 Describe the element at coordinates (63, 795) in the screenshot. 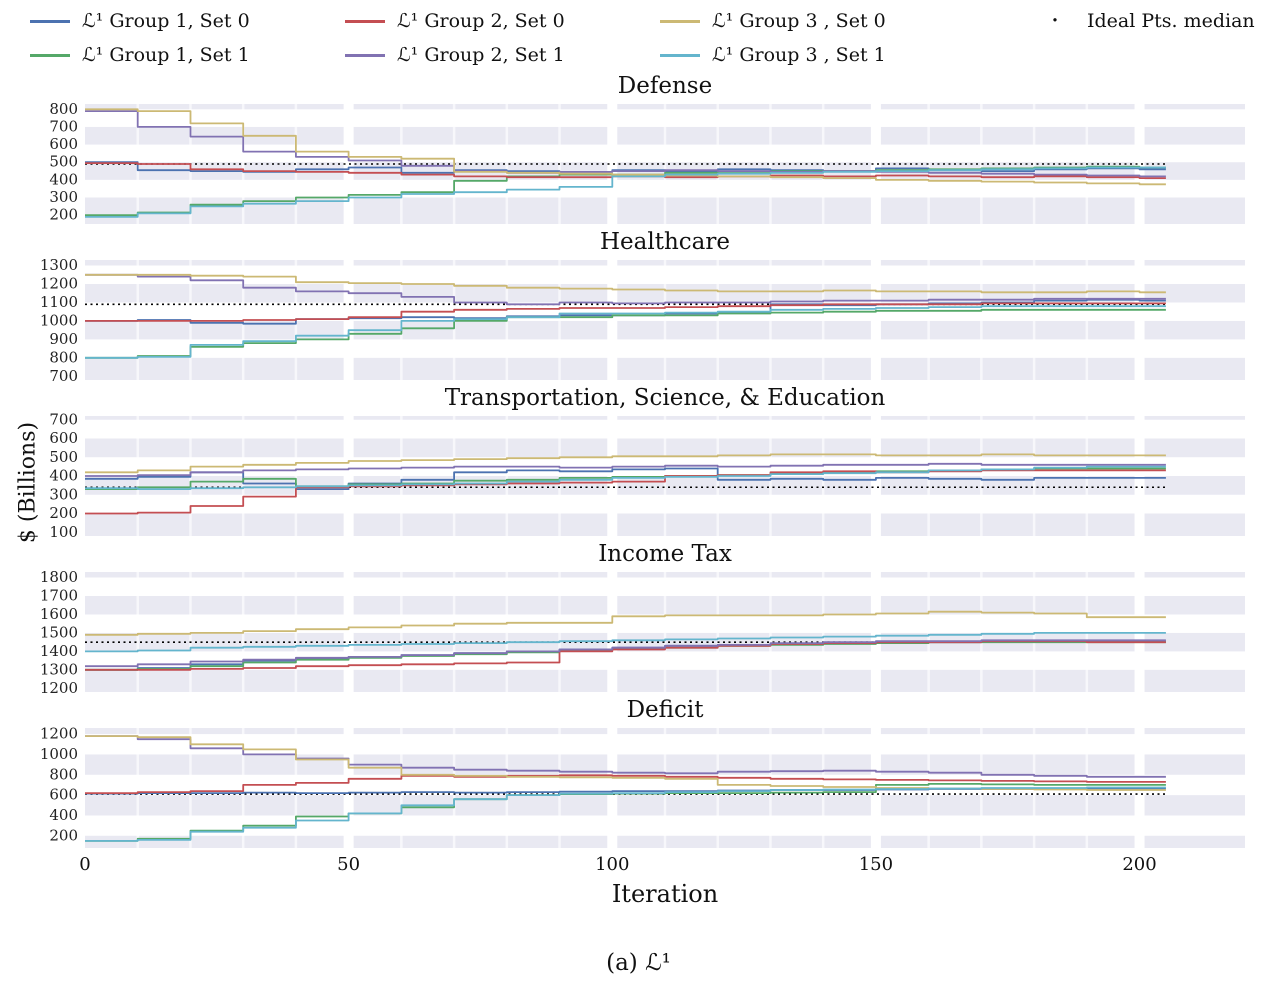

I see `y-tick-label: 600` at that location.